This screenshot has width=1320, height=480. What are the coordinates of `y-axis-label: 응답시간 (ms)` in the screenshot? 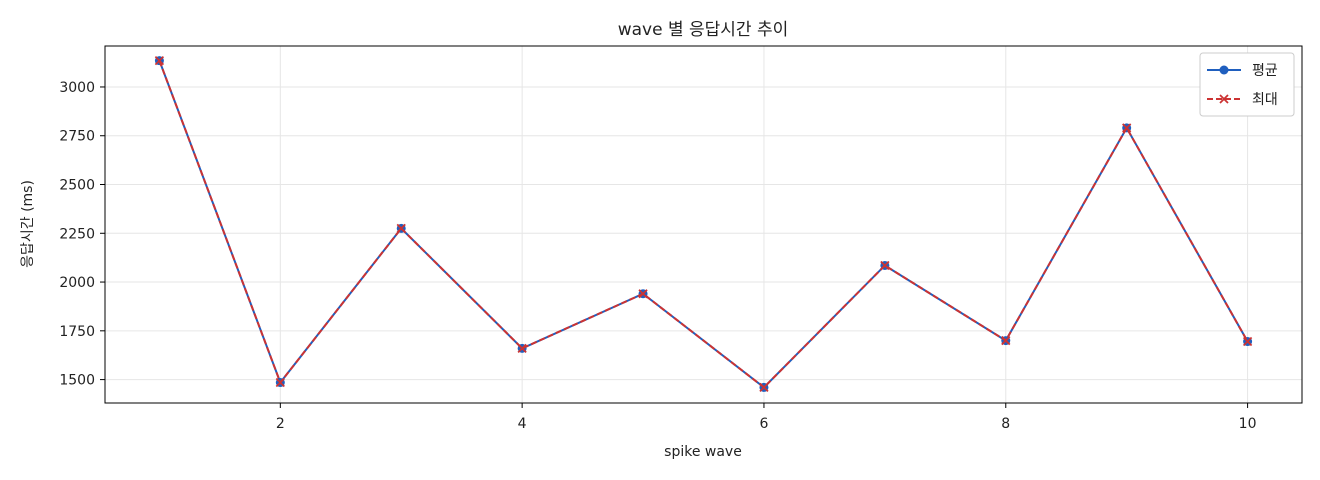 It's located at (28, 224).